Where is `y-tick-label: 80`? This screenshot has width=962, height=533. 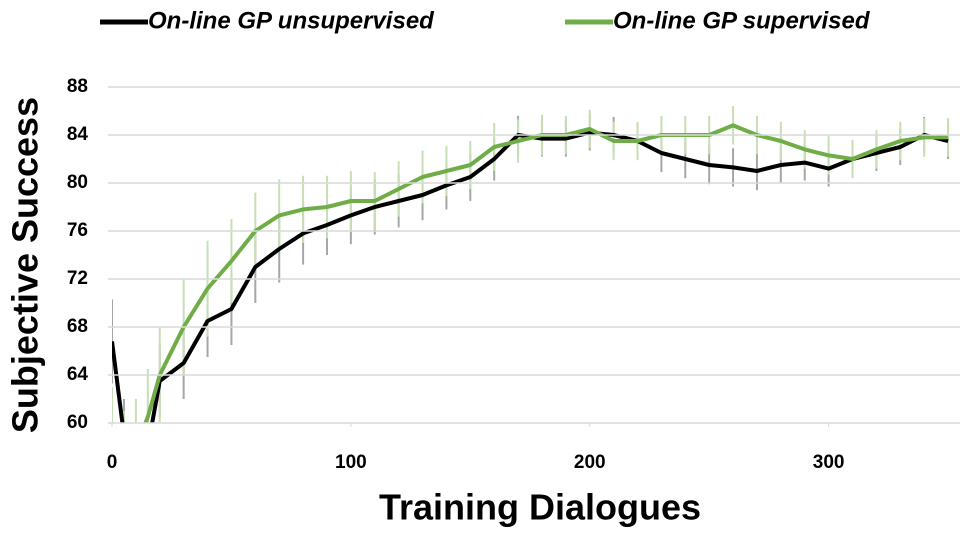
y-tick-label: 80 is located at coordinates (77, 182).